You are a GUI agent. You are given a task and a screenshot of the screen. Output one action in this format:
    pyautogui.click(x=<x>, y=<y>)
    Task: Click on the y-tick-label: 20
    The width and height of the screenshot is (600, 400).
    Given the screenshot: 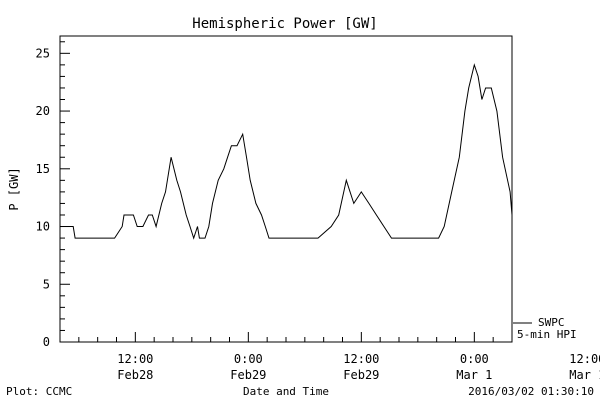 What is the action you would take?
    pyautogui.click(x=43, y=111)
    